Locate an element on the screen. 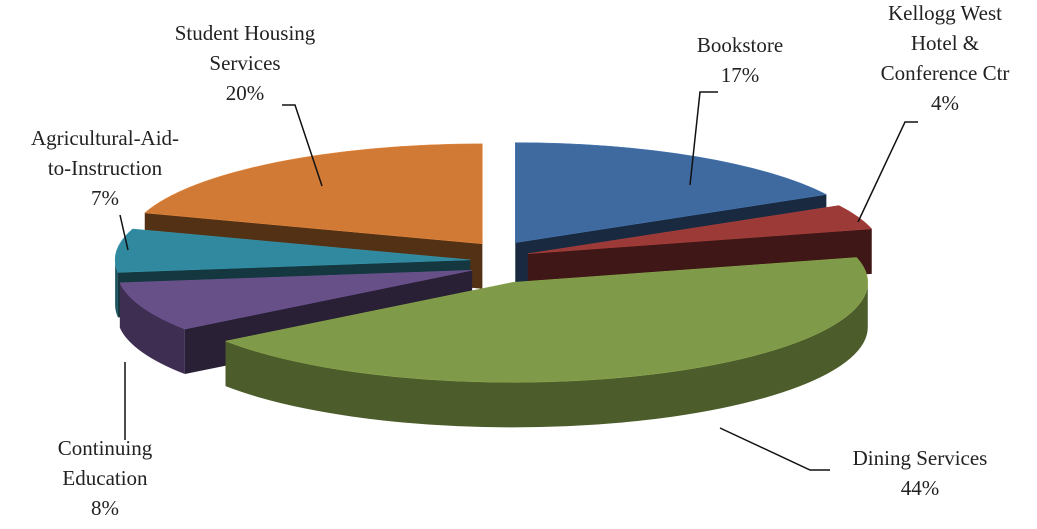 The height and width of the screenshot is (529, 1037). slice-label: Dining Services is located at coordinates (920, 458).